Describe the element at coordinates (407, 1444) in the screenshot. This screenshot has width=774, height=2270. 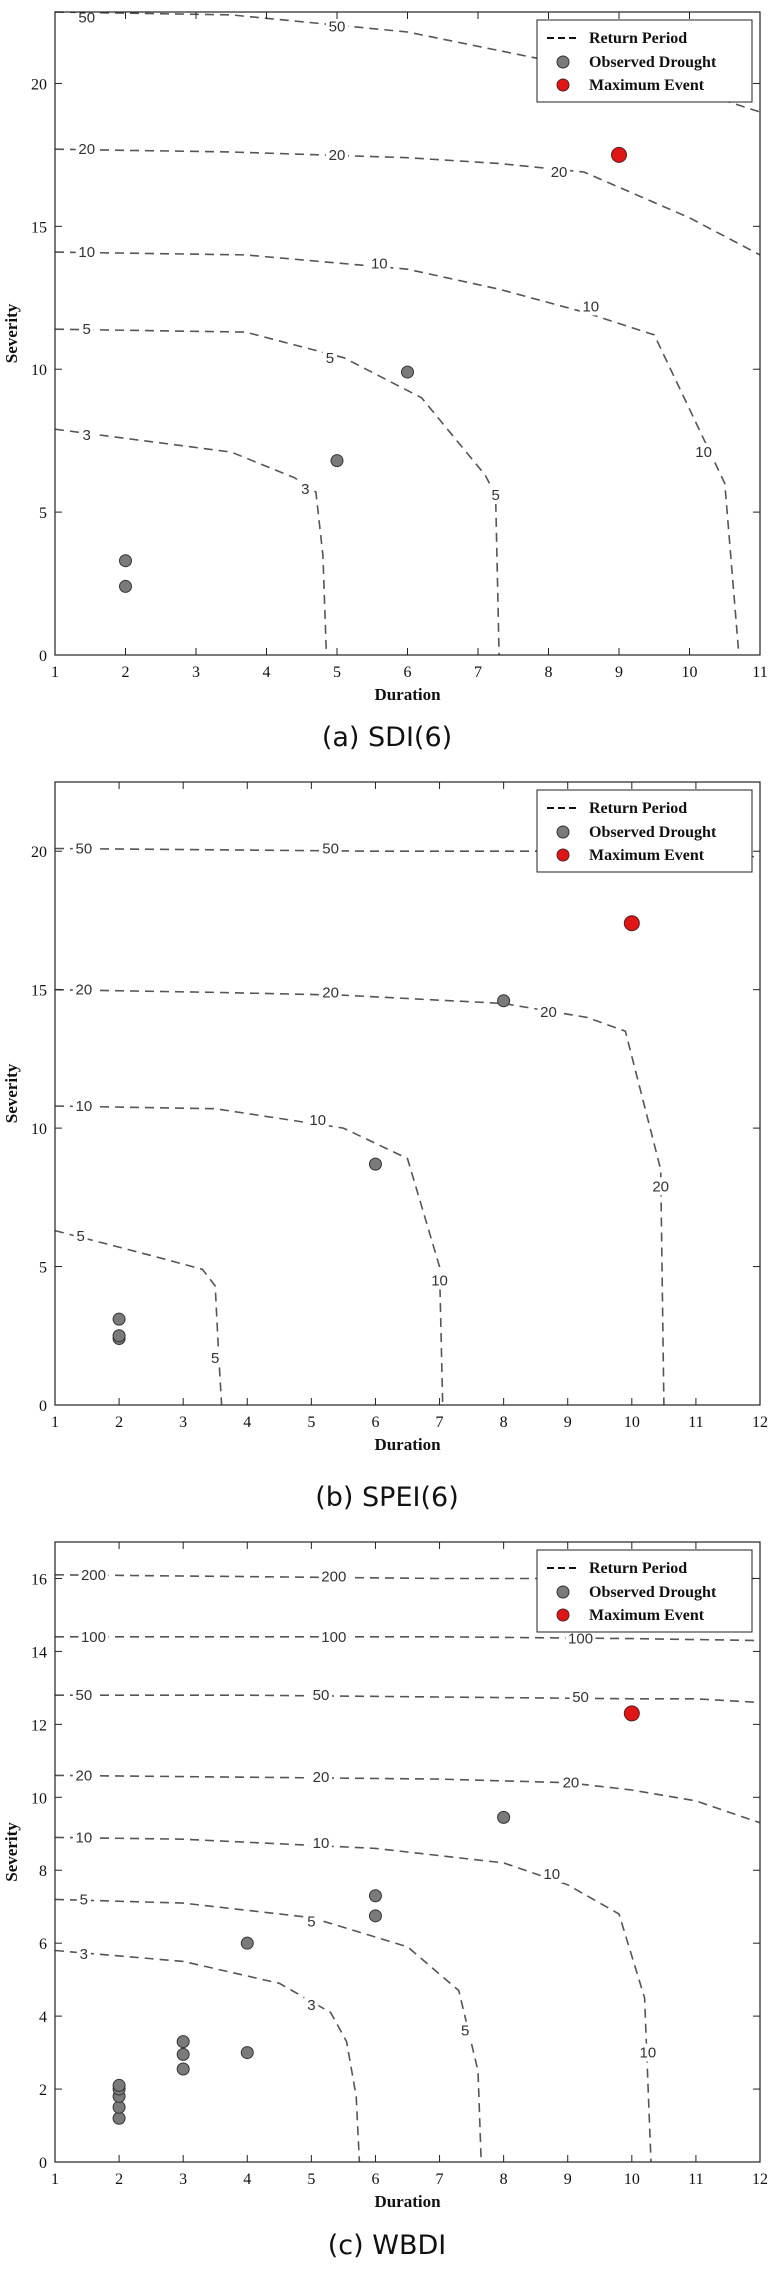
I see `x-axis-label: Duration` at that location.